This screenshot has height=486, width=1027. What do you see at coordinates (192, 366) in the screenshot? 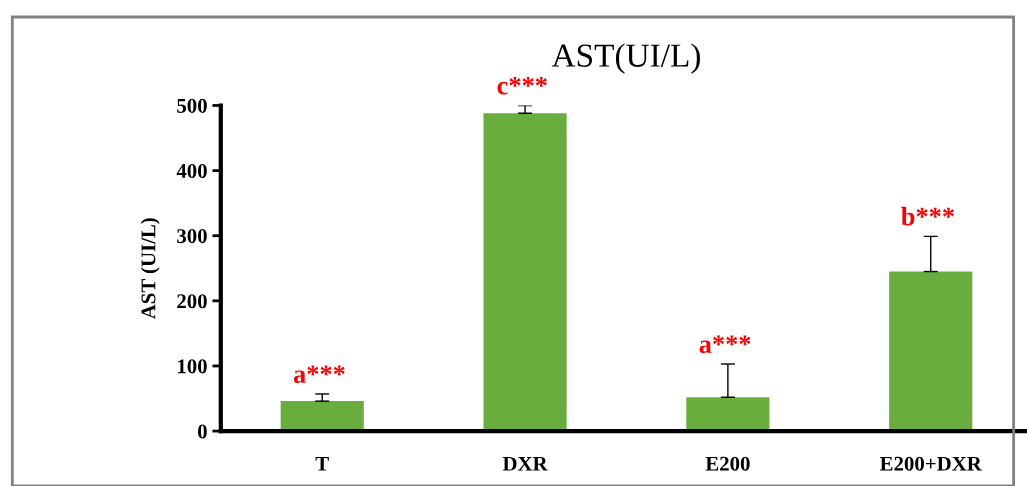
I see `y-tick-label: 100` at bounding box center [192, 366].